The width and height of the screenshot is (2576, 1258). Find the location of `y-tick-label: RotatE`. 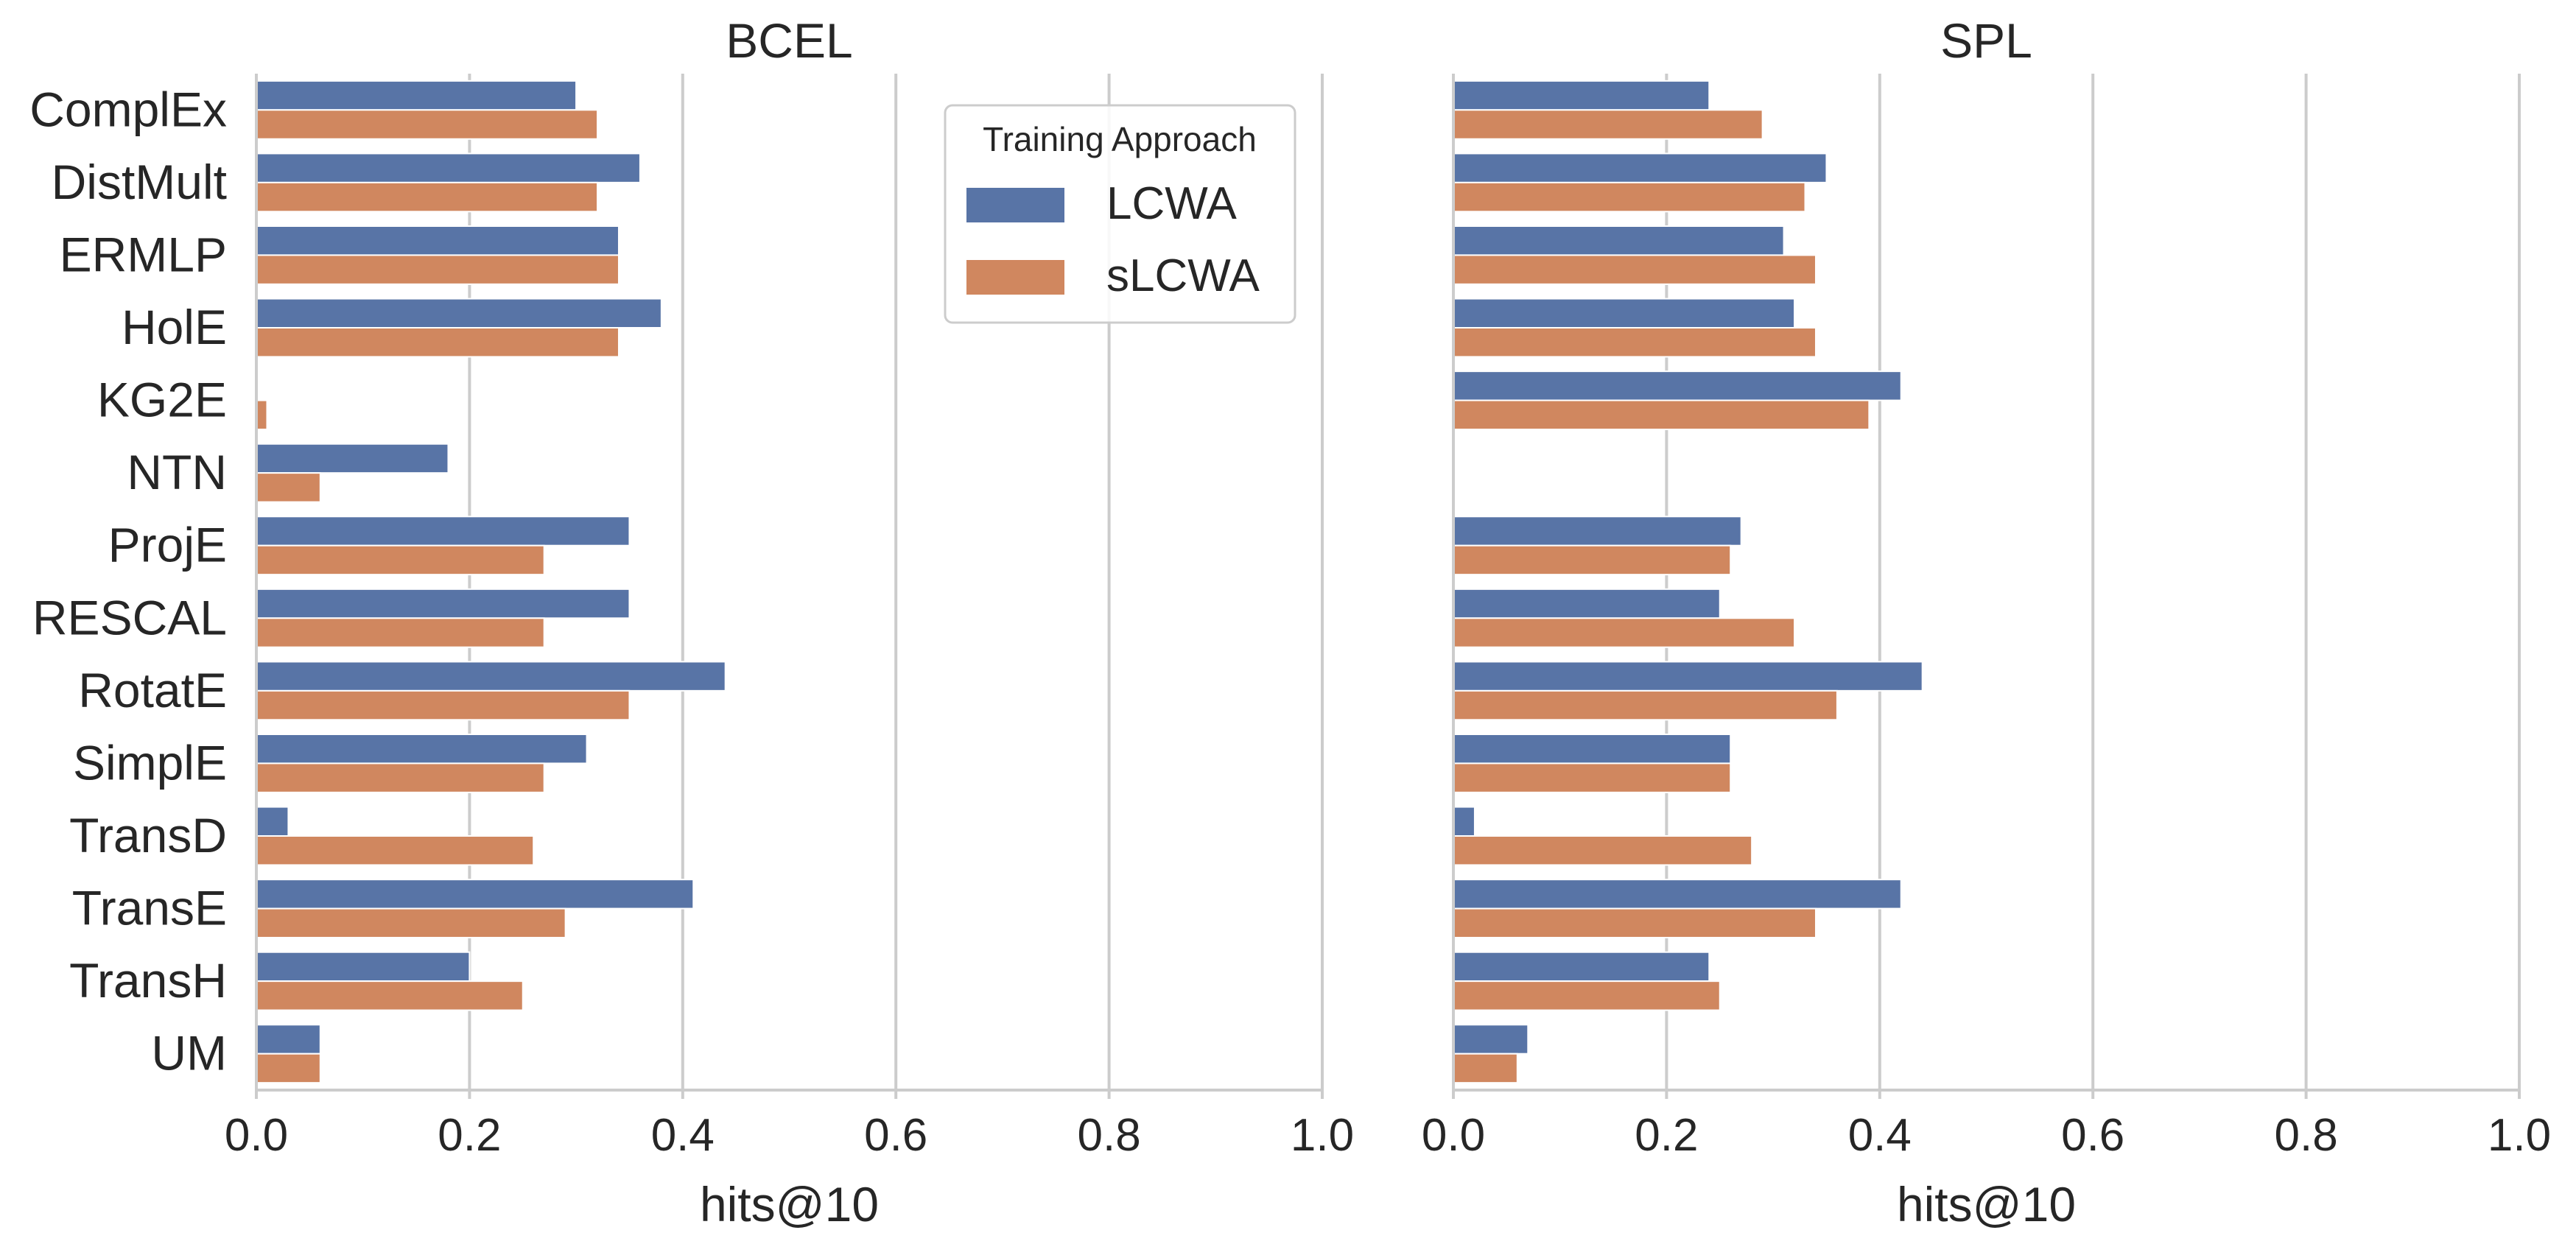

y-tick-label: RotatE is located at coordinates (152, 690).